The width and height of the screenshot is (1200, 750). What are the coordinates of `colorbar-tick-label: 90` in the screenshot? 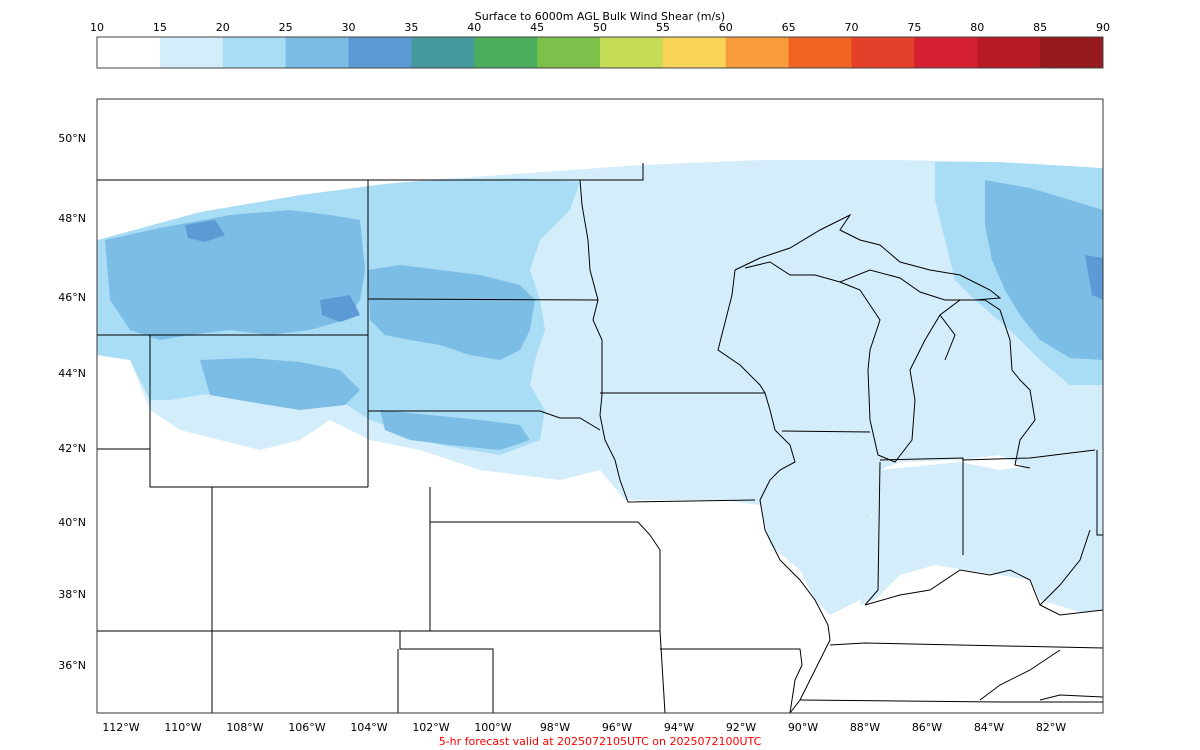 It's located at (1103, 27).